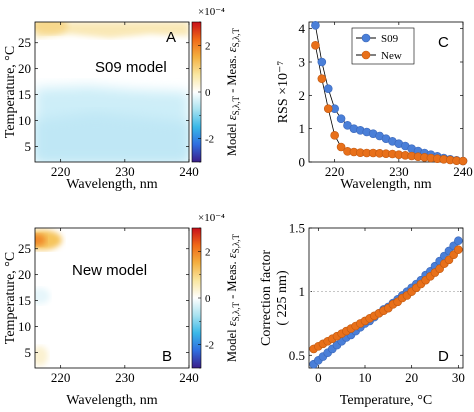 This screenshot has width=474, height=412. I want to click on panel-b-plot-area, so click(112, 298).